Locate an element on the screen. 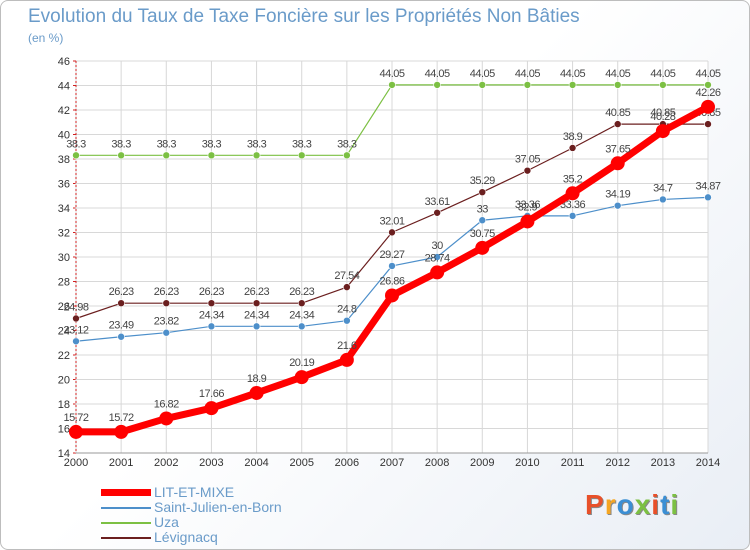  x-tick-label: 2005 is located at coordinates (301, 463).